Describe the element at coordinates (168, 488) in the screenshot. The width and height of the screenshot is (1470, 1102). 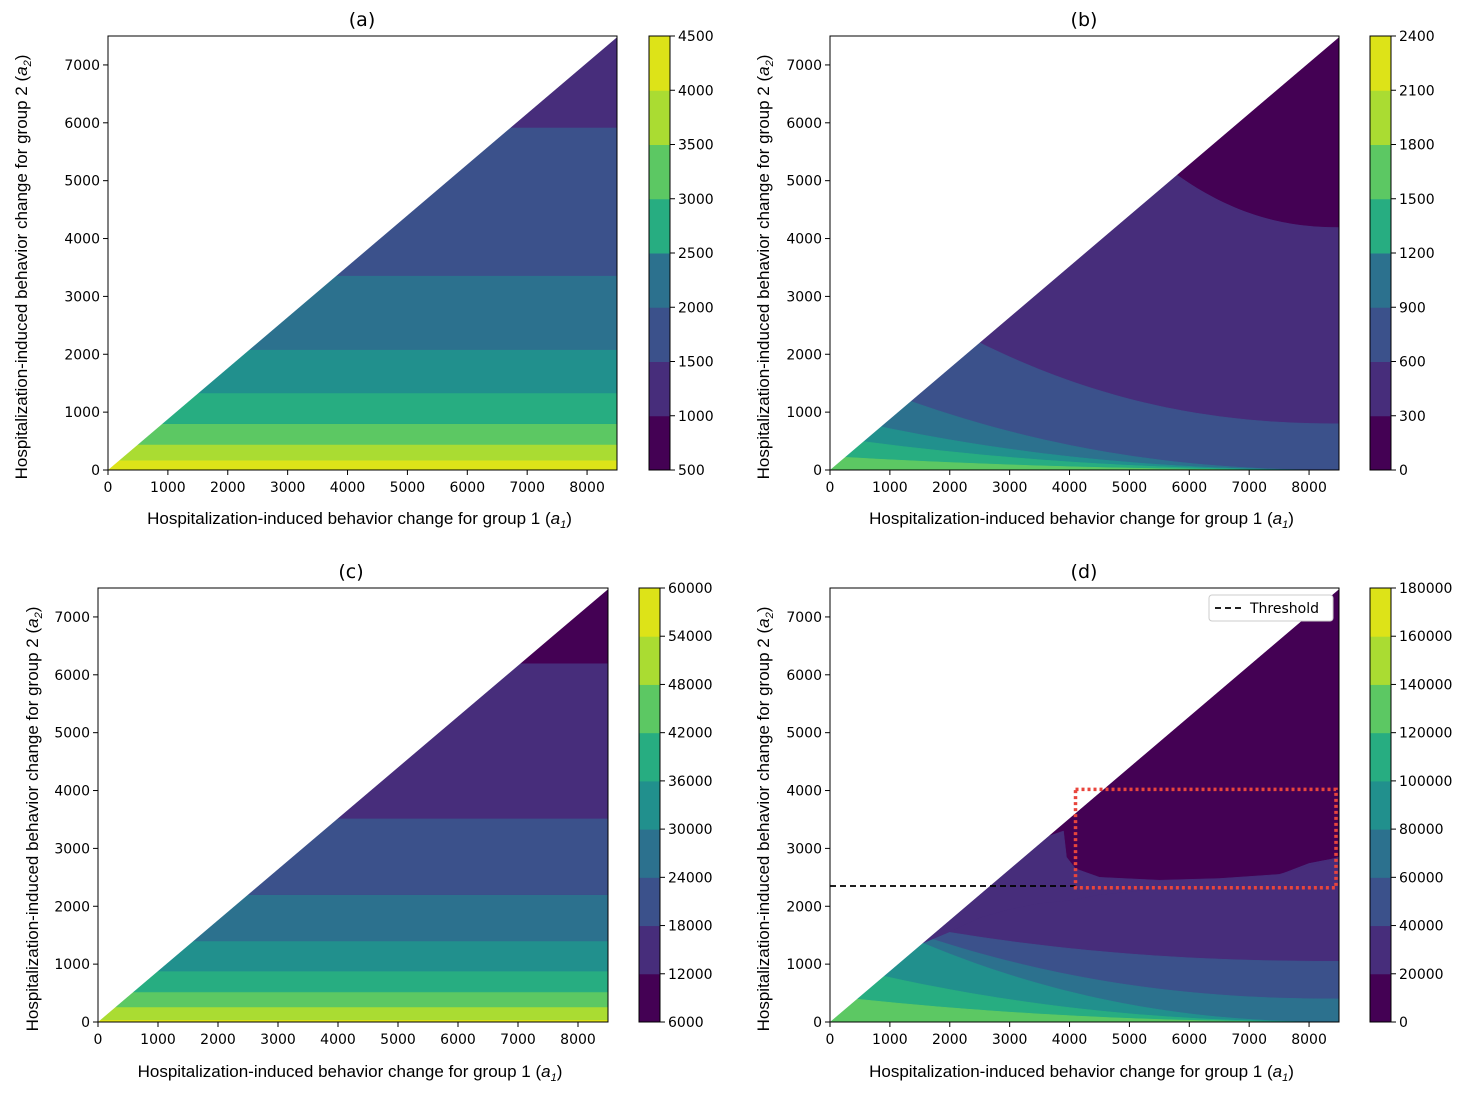
I see `x-tick-label-a-1: 1000` at that location.